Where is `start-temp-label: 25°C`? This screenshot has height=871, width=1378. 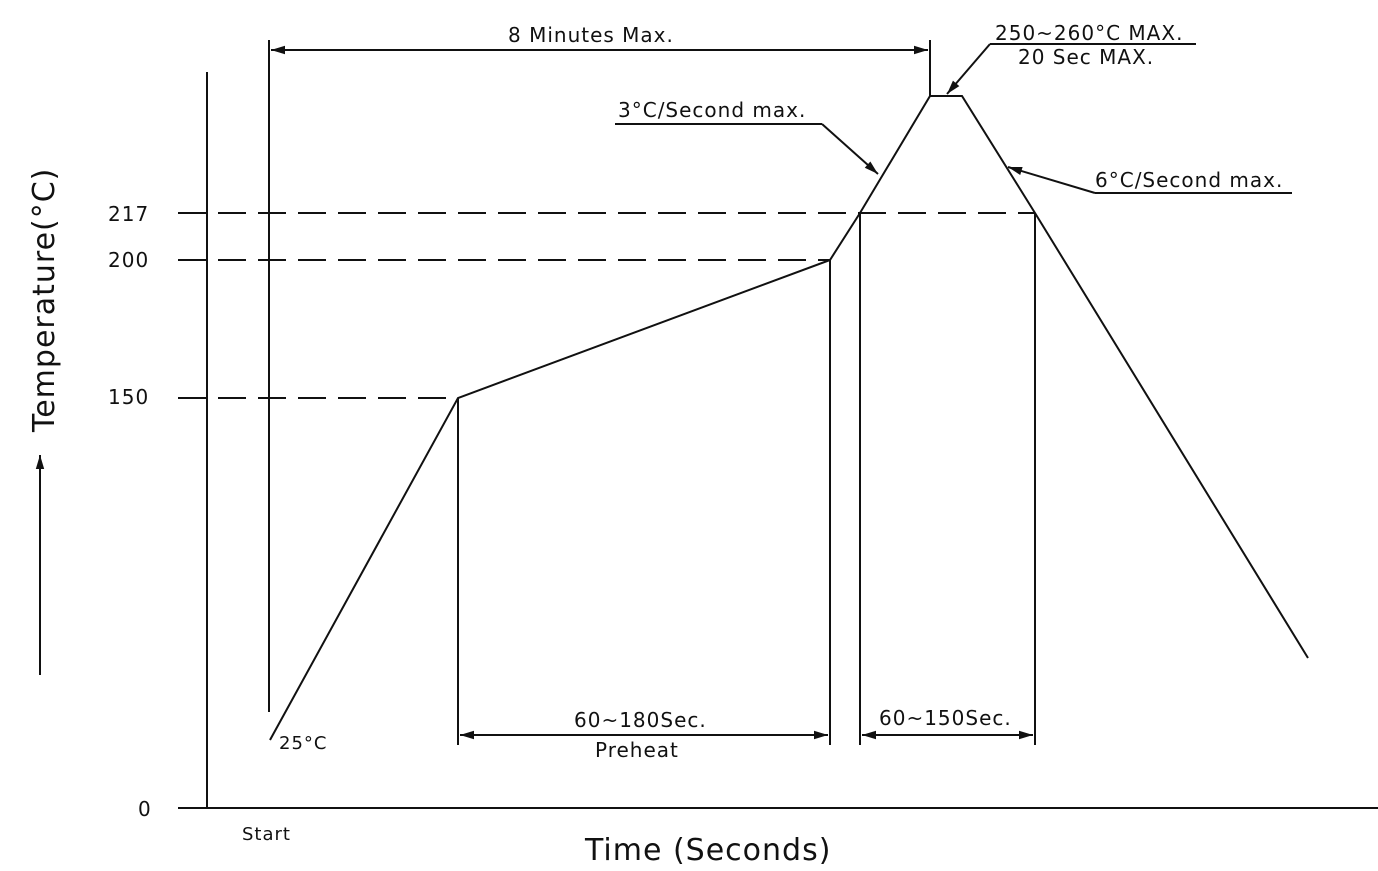
start-temp-label: 25°C is located at coordinates (303, 743).